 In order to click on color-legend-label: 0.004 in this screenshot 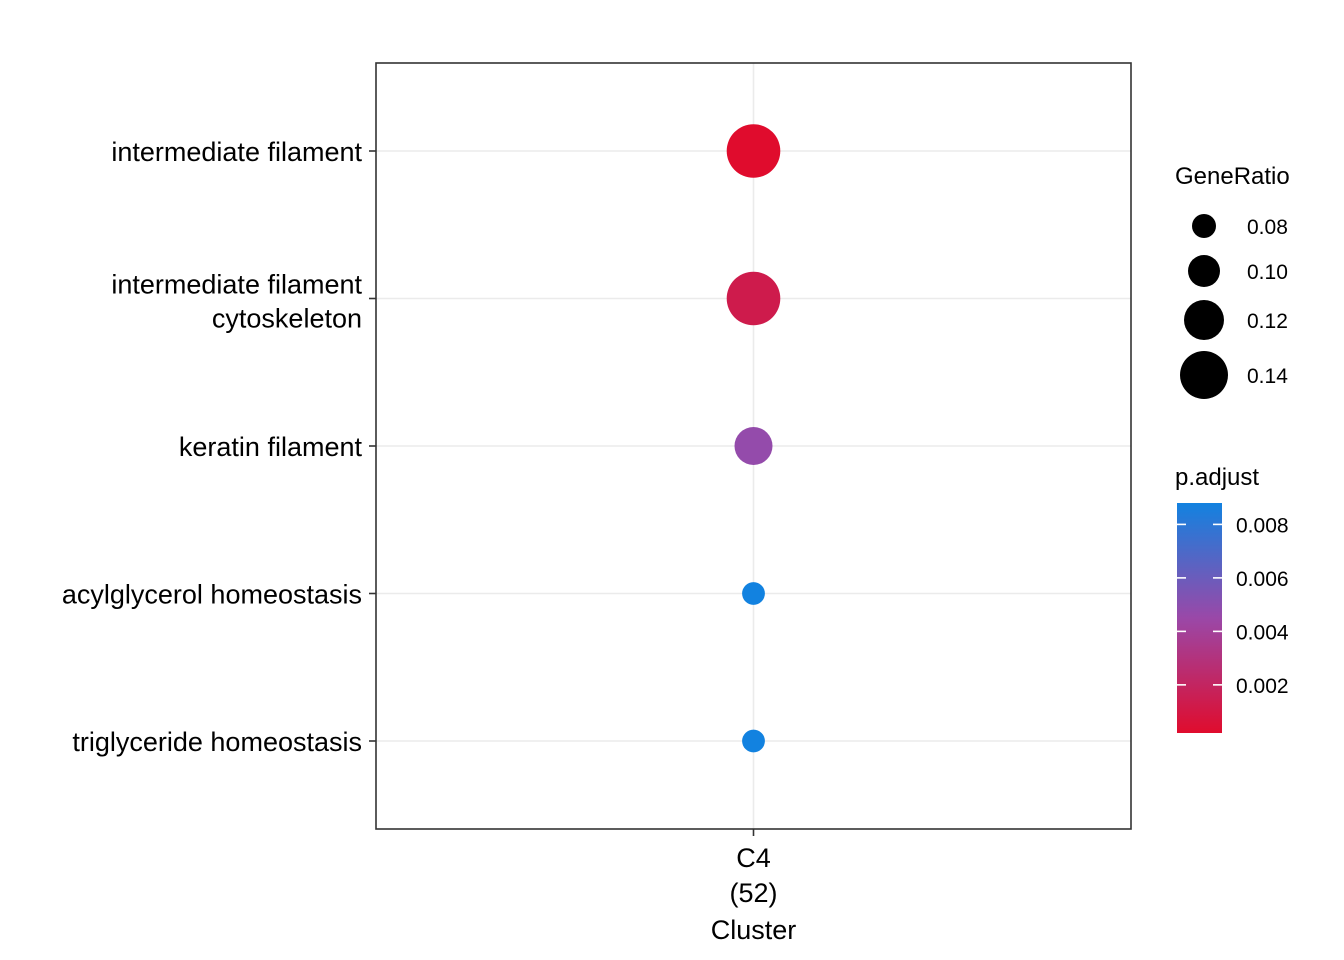, I will do `click(1262, 632)`.